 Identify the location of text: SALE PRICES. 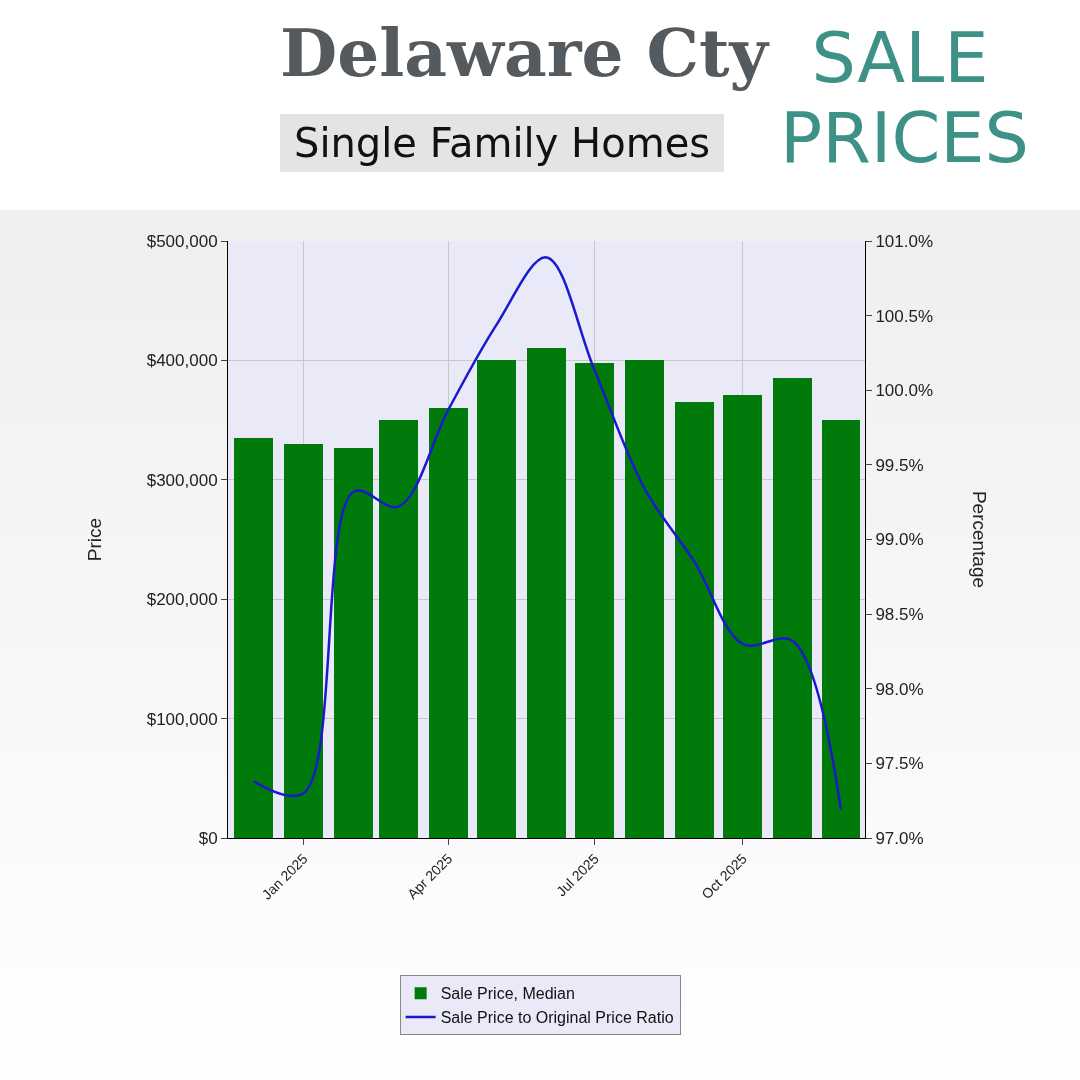
(905, 98).